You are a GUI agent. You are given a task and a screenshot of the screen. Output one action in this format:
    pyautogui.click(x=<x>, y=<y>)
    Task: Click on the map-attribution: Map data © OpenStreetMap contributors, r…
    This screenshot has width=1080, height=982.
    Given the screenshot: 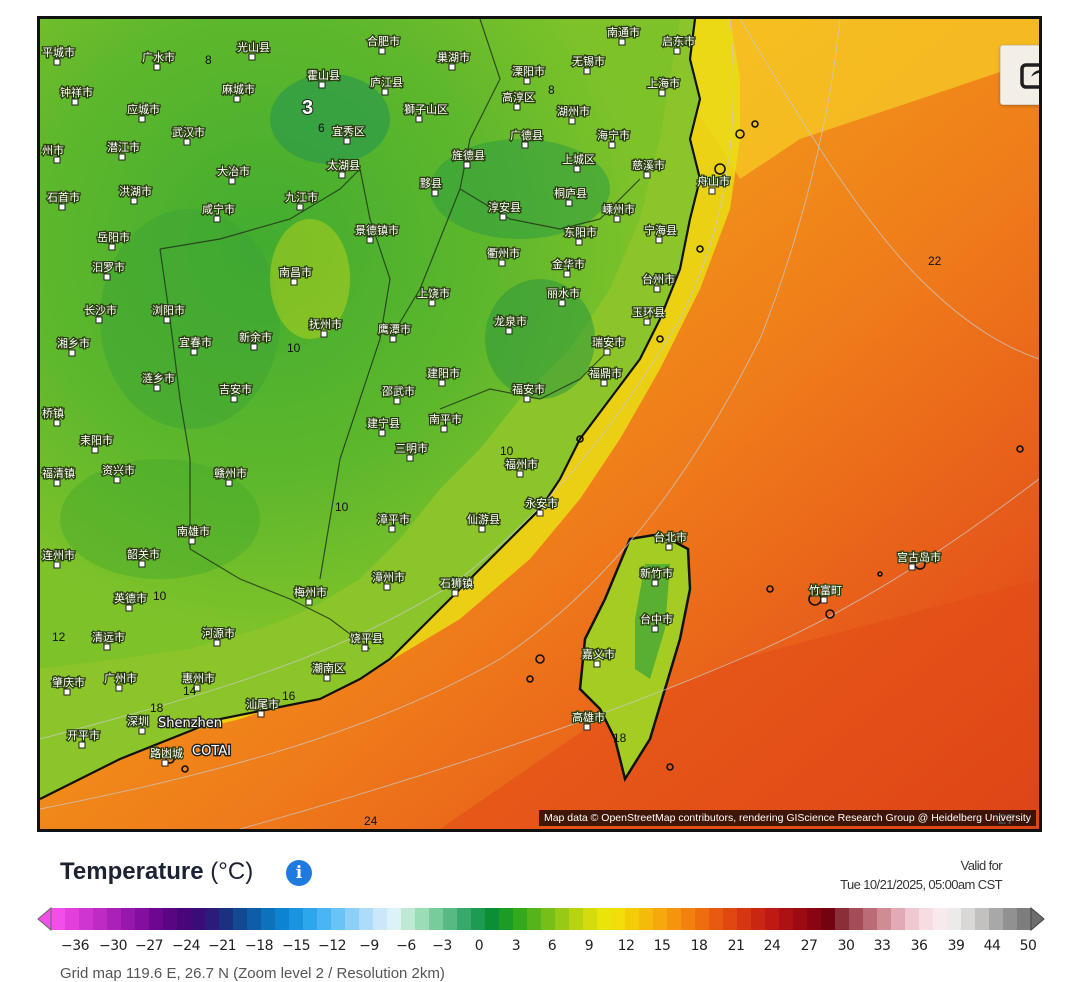 What is the action you would take?
    pyautogui.click(x=787, y=818)
    